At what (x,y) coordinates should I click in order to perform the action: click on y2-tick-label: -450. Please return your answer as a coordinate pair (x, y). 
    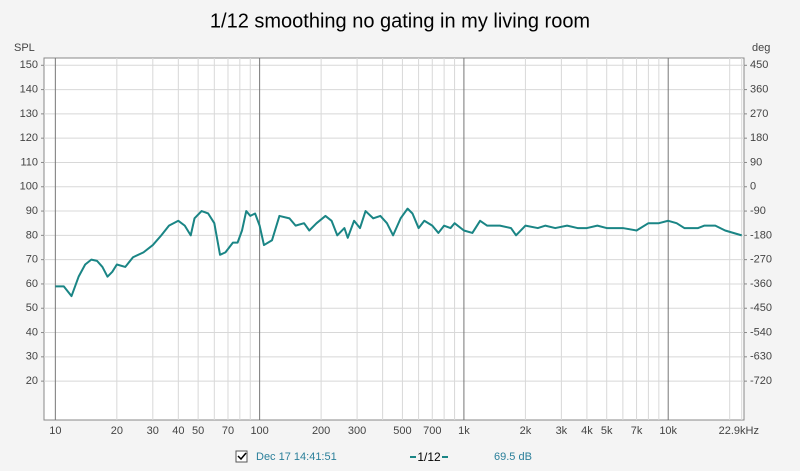
    Looking at the image, I should click on (761, 308).